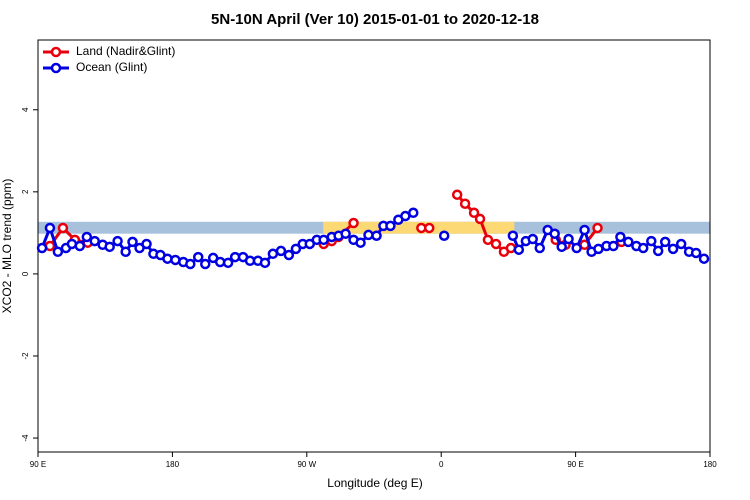 The width and height of the screenshot is (750, 500). Describe the element at coordinates (25, 109) in the screenshot. I see `y-tick-label: 4` at that location.